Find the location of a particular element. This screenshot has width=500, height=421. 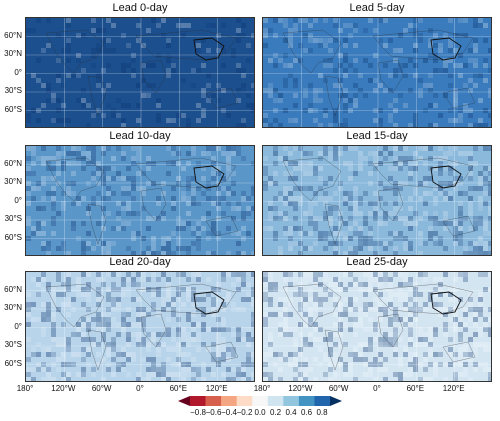

colorbar-bar is located at coordinates (260, 401).